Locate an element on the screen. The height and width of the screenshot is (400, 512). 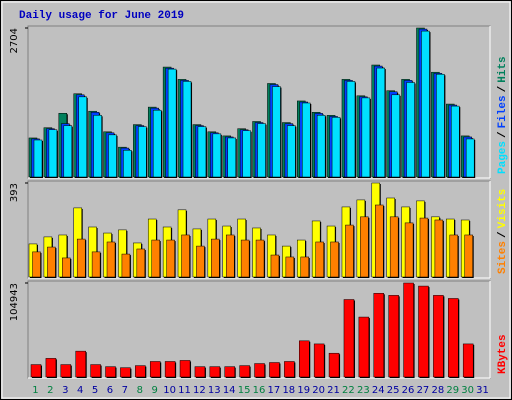
chart-title: Daily usage for June 2019 is located at coordinates (101, 16).